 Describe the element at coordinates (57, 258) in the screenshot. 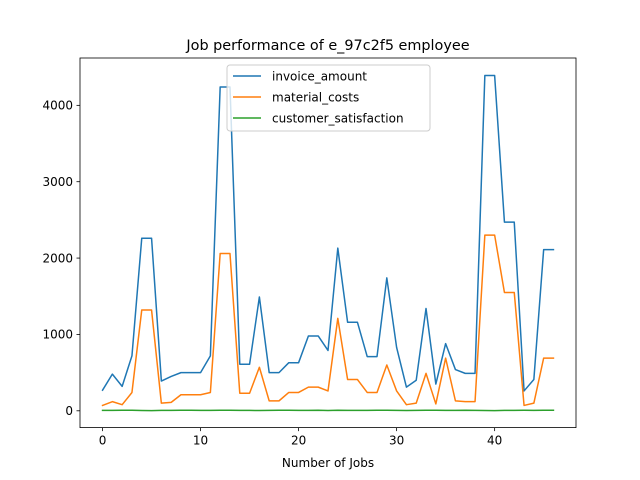

I see `y-tick-label: 2000` at that location.